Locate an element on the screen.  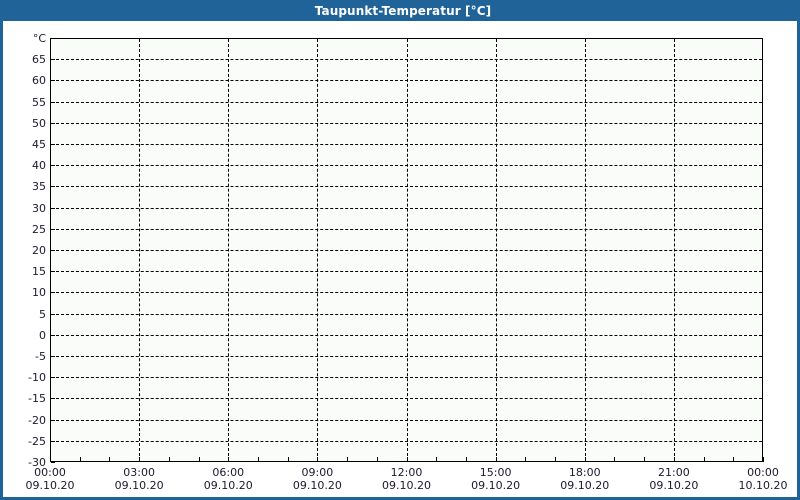
x-axis-tick-label: 18:00 09.10.20 is located at coordinates (585, 479).